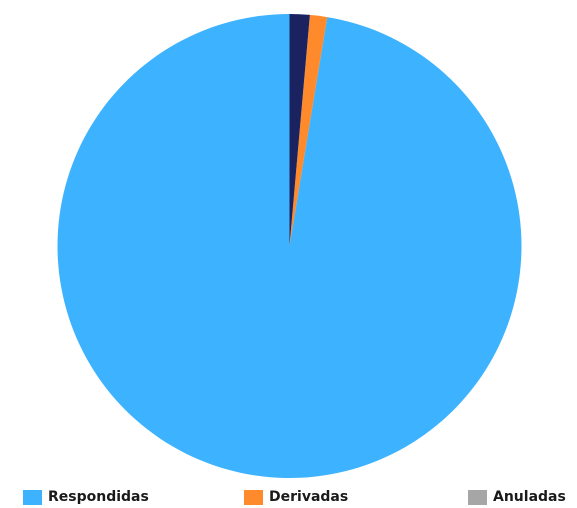 This screenshot has width=577, height=508. I want to click on legend-swatch-respondidas, so click(32, 497).